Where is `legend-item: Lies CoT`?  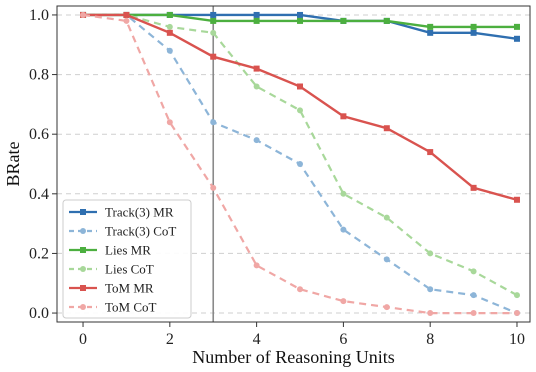
legend-item: Lies CoT is located at coordinates (111, 269).